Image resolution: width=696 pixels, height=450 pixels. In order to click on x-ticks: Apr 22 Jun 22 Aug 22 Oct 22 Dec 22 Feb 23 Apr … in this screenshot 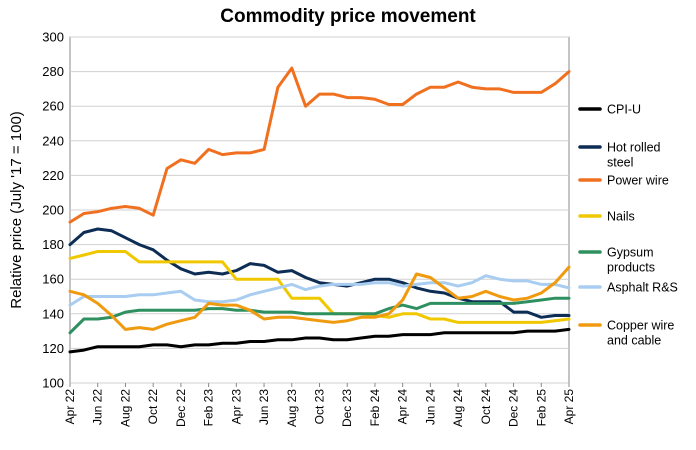, I will do `click(319, 405)`.